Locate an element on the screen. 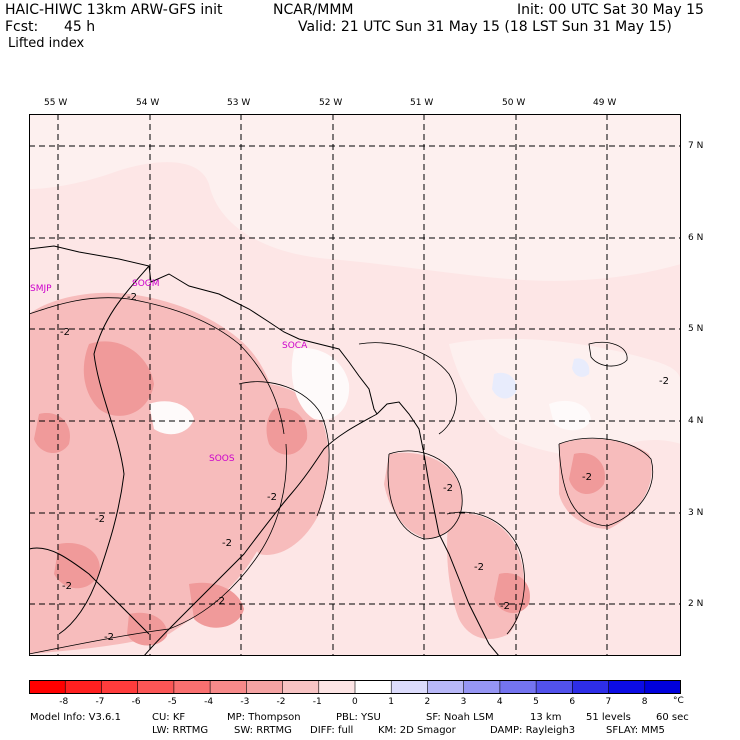  colorbar-label: 0 is located at coordinates (355, 702).